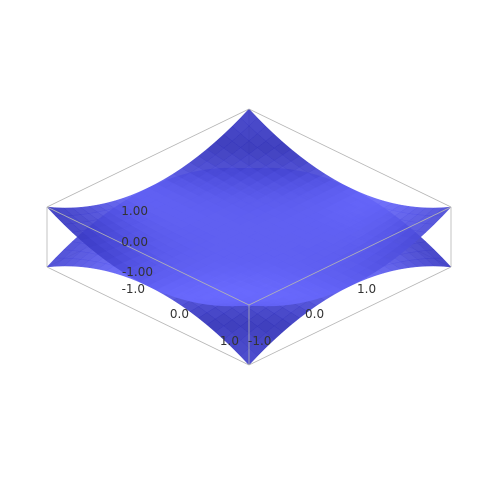 The image size is (500, 500). Describe the element at coordinates (134, 211) in the screenshot. I see `z-tick-top: 1.00` at that location.